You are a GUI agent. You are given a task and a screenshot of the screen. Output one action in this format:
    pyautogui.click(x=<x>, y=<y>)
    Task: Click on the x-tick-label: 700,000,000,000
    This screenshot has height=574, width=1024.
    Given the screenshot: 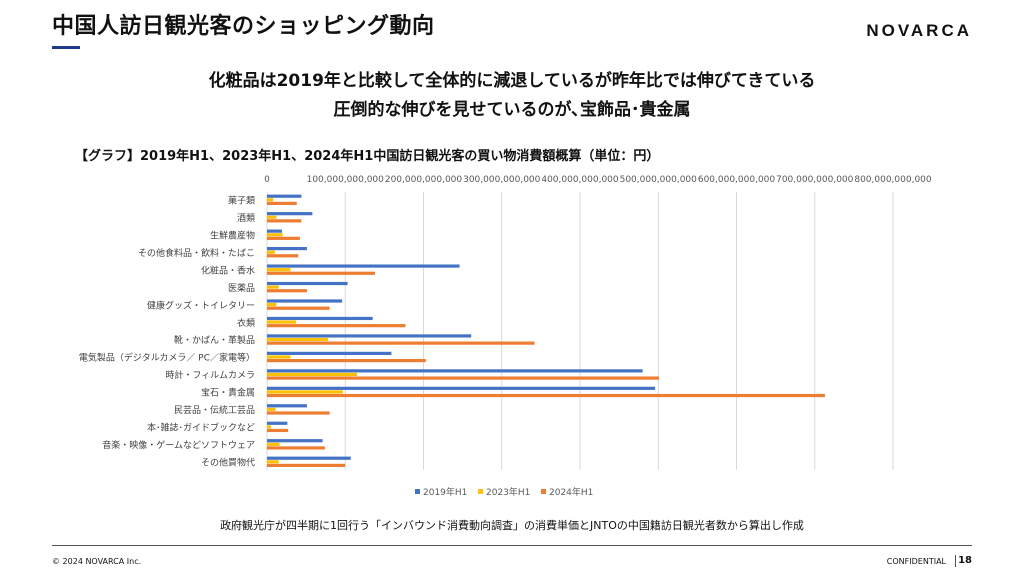 What is the action you would take?
    pyautogui.click(x=815, y=180)
    